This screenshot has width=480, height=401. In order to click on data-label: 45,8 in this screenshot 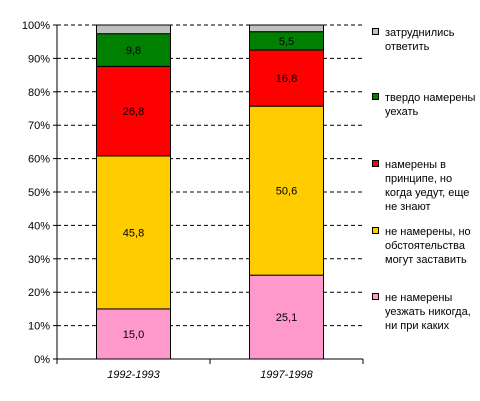, I will do `click(133, 233)`.